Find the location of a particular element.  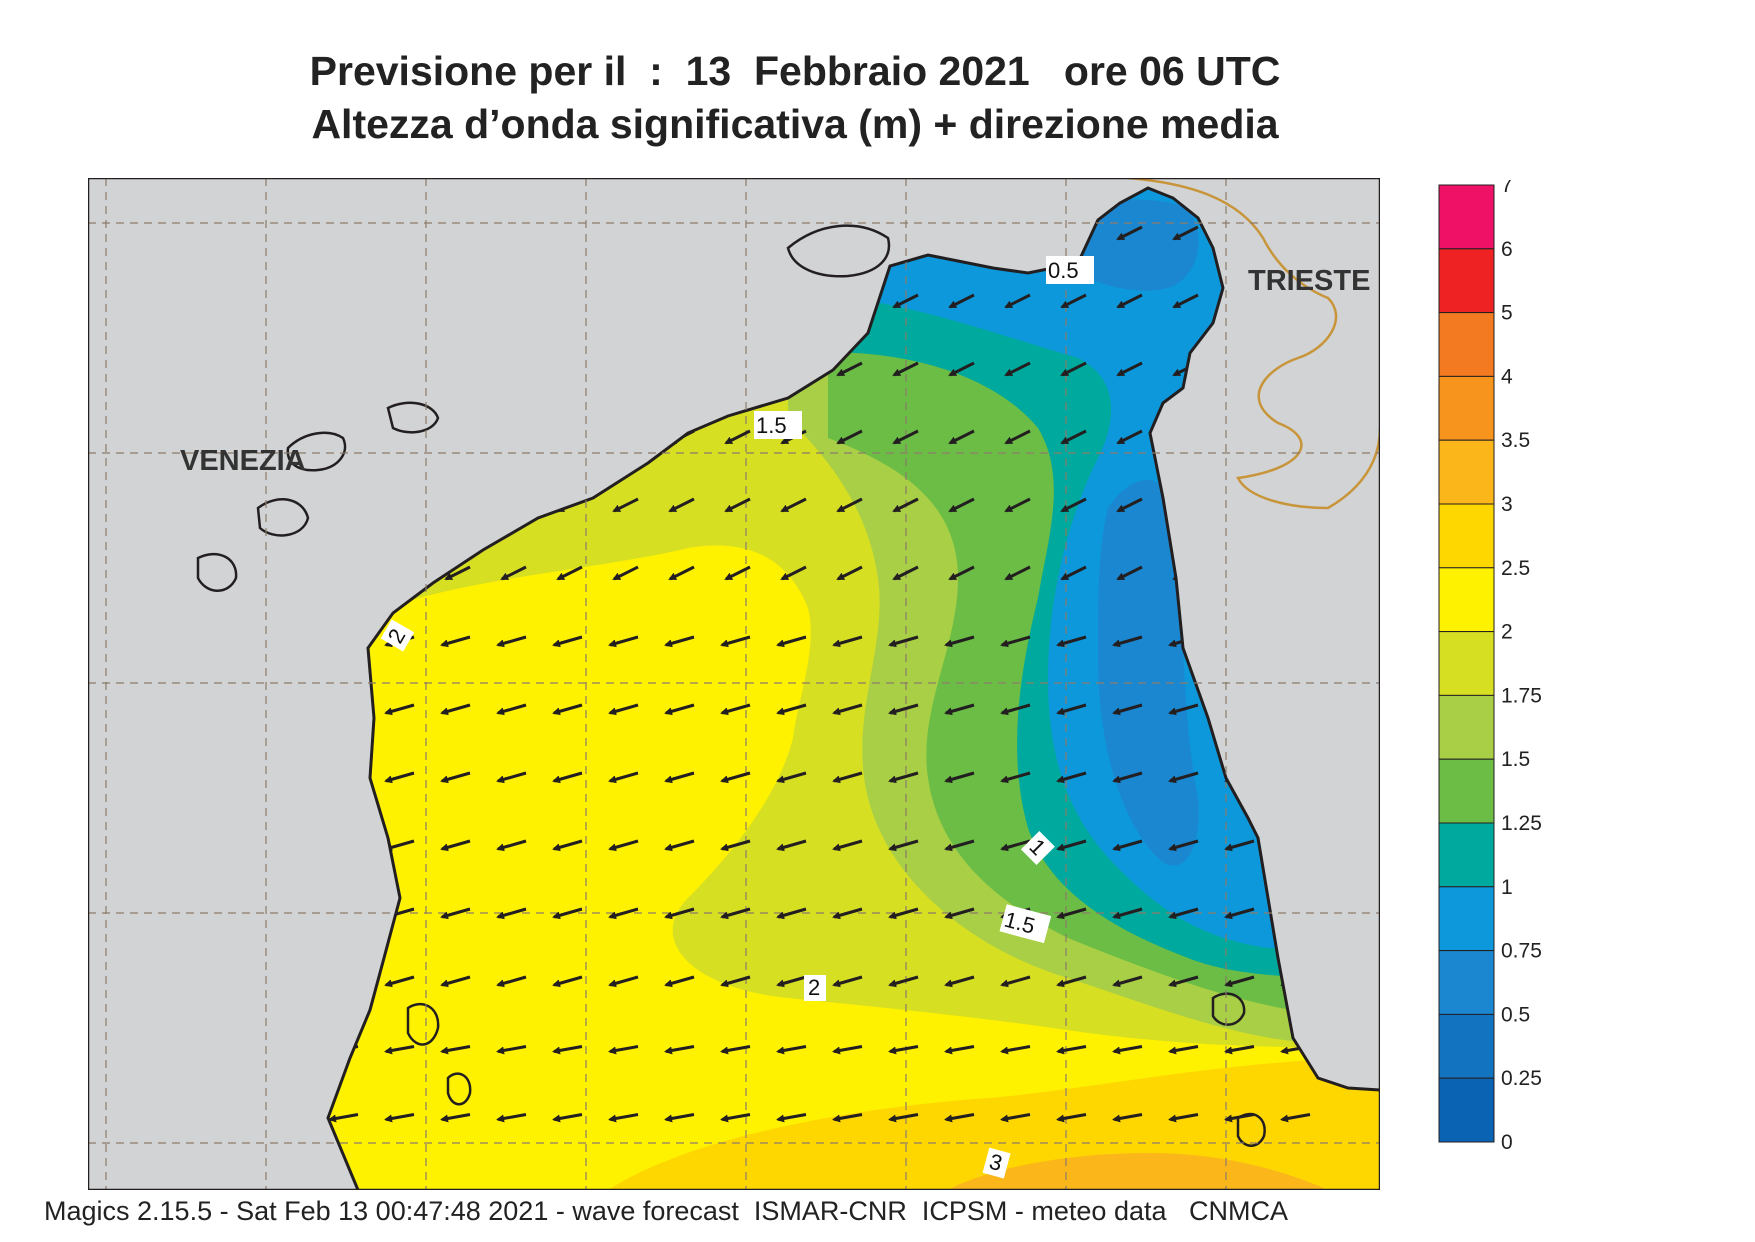

wave-height-legend: 7 6 5 4 3.5 3 2.5 2 1.75 1.5 1.25 1 0.75 0.5 0.25 0 is located at coordinates (1490, 667).